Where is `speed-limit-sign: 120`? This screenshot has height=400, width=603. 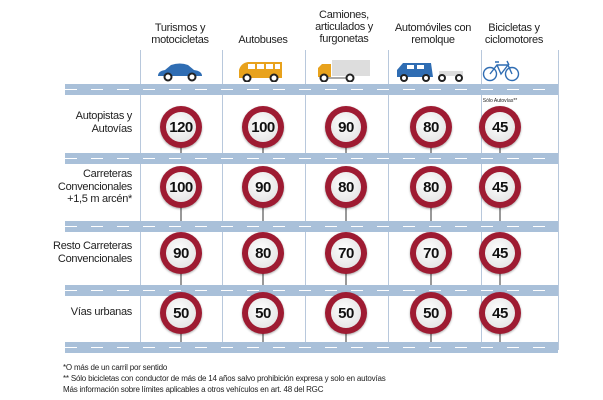 speed-limit-sign: 120 is located at coordinates (181, 127).